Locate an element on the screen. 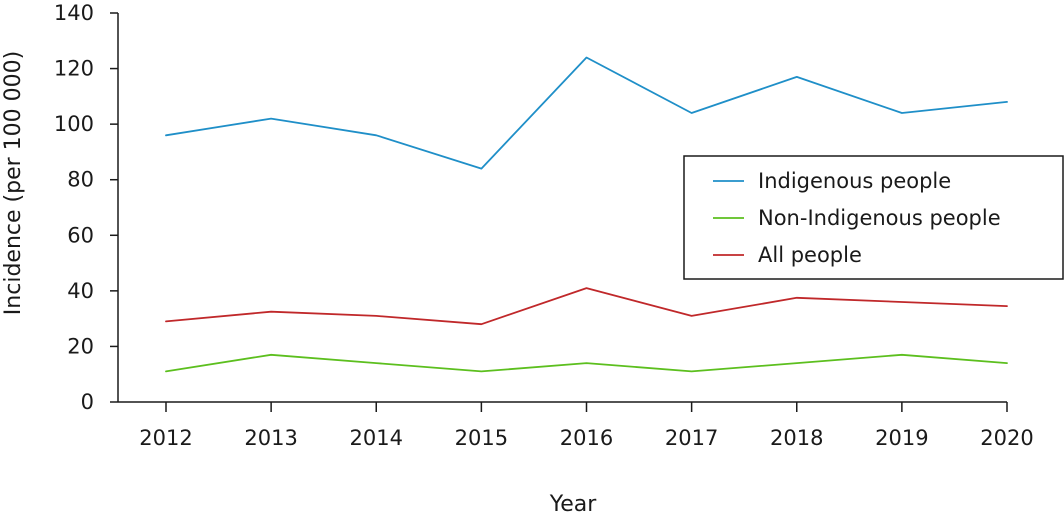 The height and width of the screenshot is (513, 1064). y-tick-label: 100 is located at coordinates (74, 124).